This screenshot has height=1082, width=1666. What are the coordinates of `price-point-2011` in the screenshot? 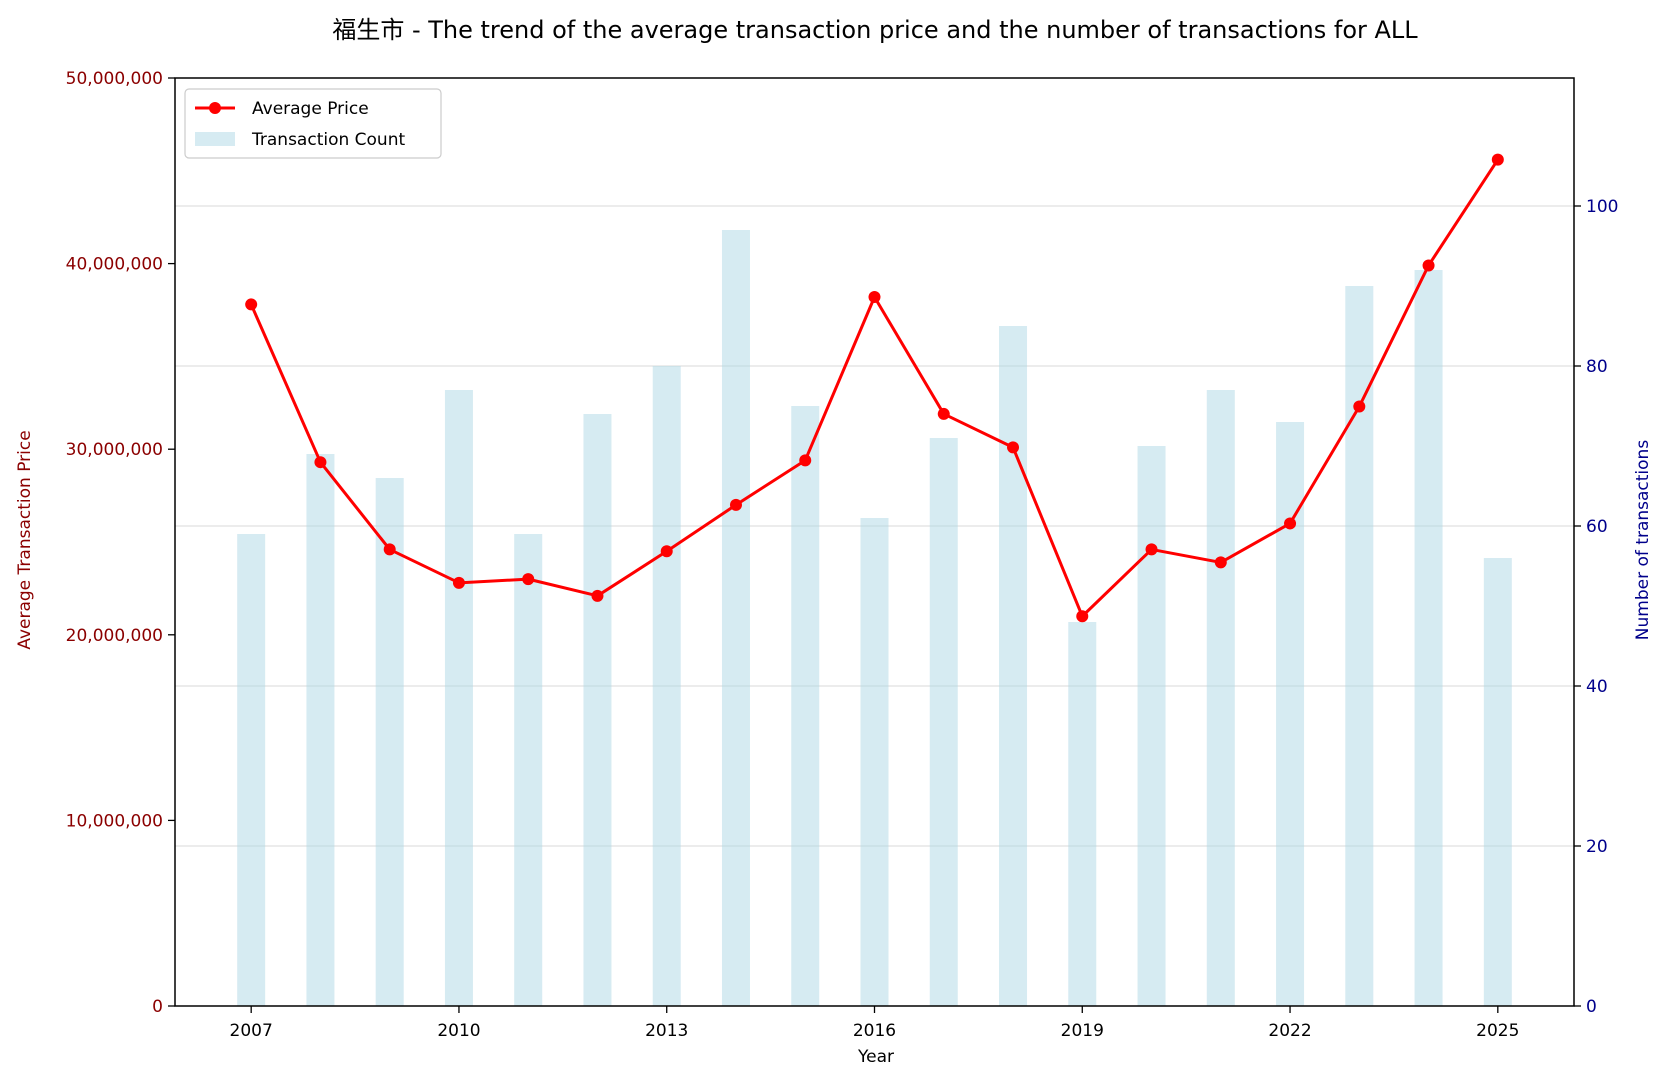 It's located at (528, 579).